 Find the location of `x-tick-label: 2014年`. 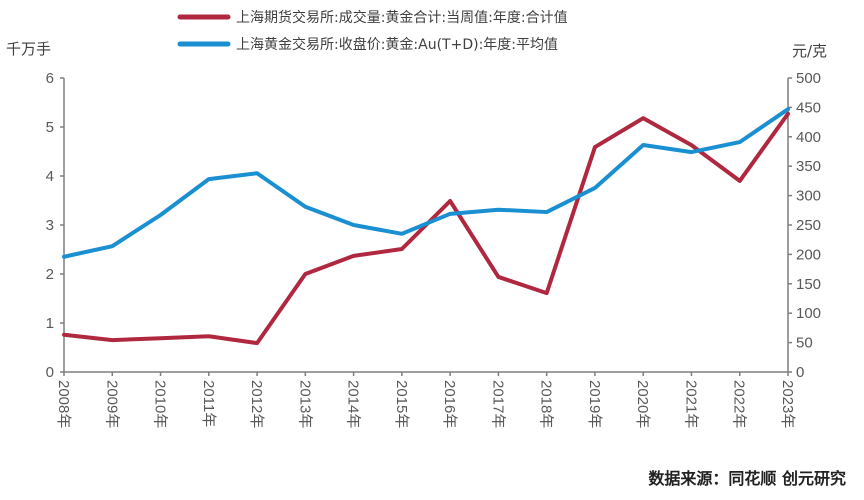

x-tick-label: 2014年 is located at coordinates (353, 404).